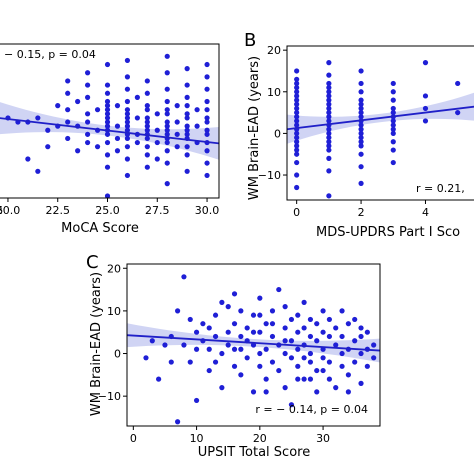  I want to click on panel-c-annotation: r = − 0.14, p = 0.04, so click(311, 409).